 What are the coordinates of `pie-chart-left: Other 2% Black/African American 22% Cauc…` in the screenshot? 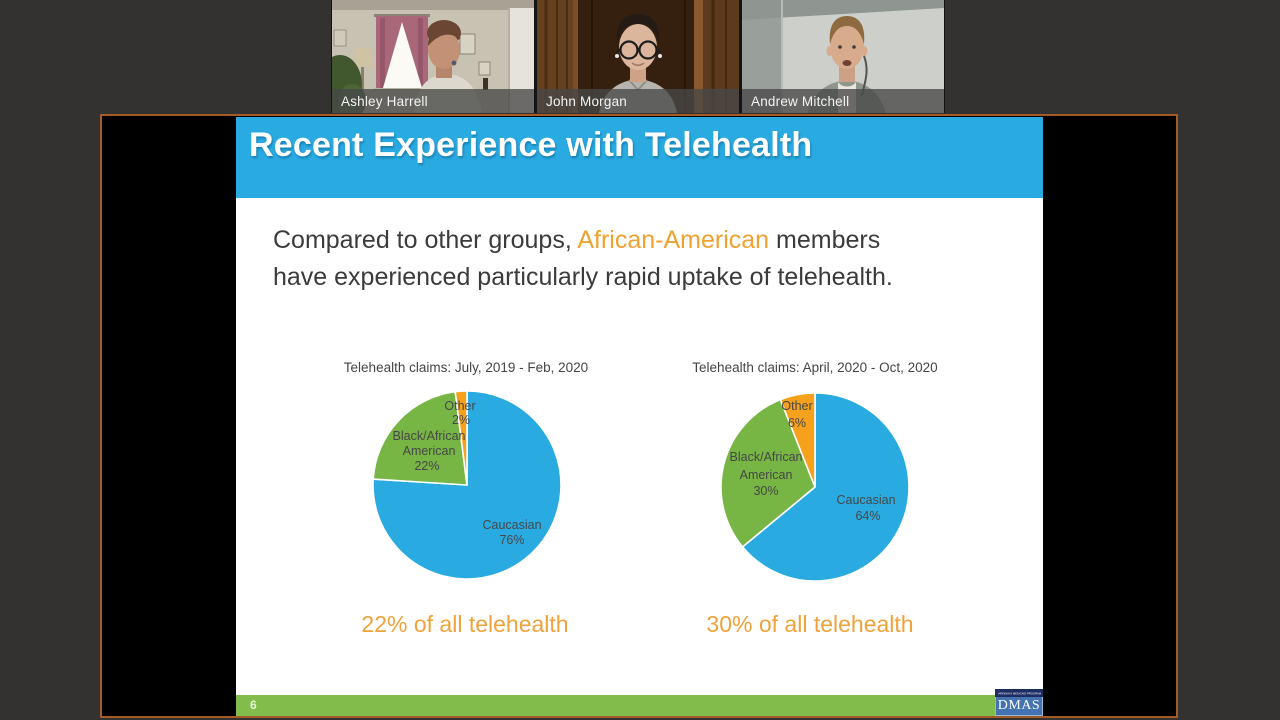 It's located at (467, 485).